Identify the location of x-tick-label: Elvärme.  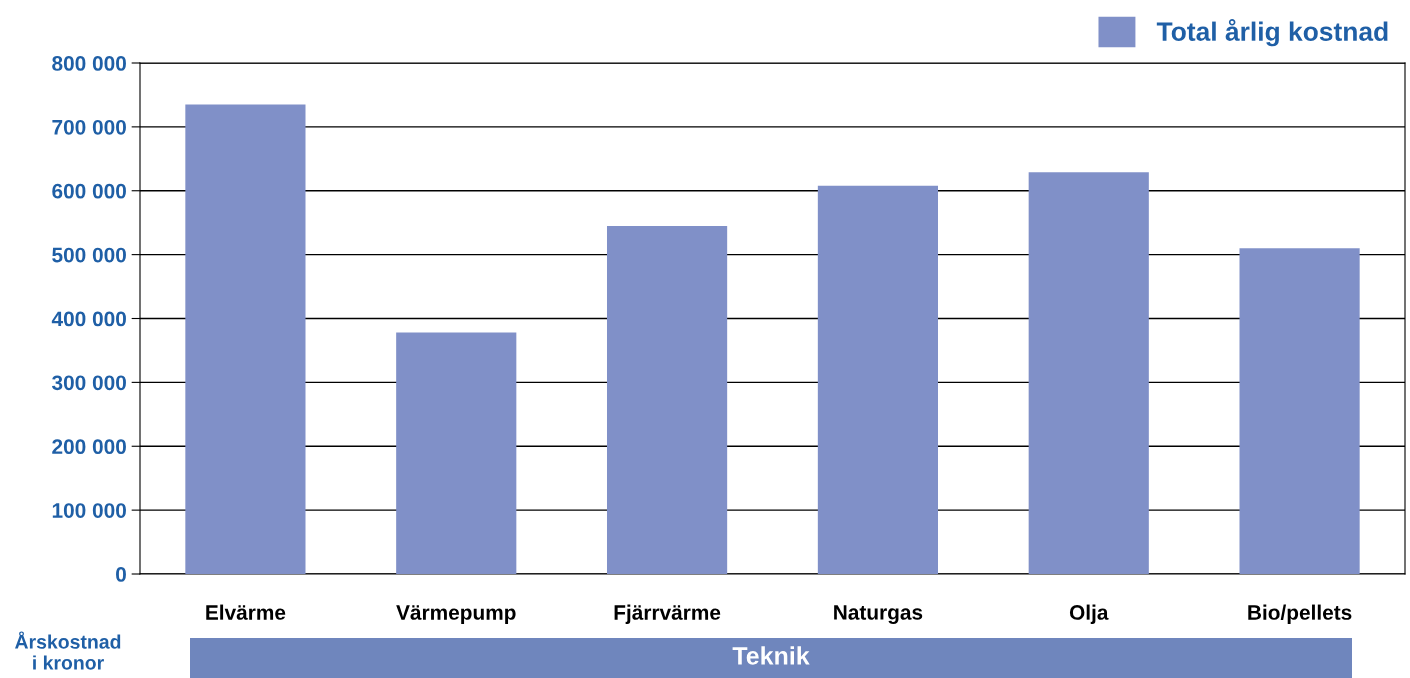
(246, 612).